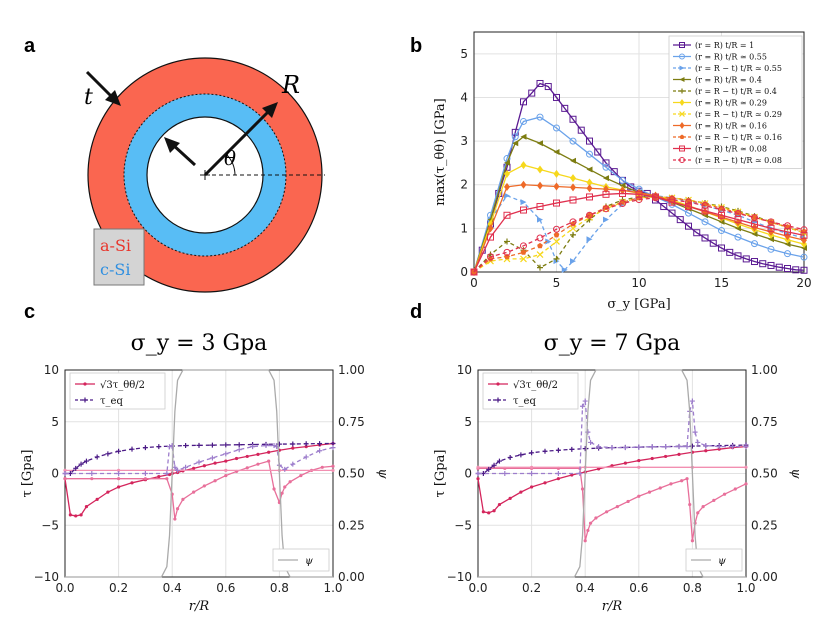 This screenshot has height=627, width=830. Describe the element at coordinates (199, 606) in the screenshot. I see `panel-c-x-axis-label: r/R` at that location.